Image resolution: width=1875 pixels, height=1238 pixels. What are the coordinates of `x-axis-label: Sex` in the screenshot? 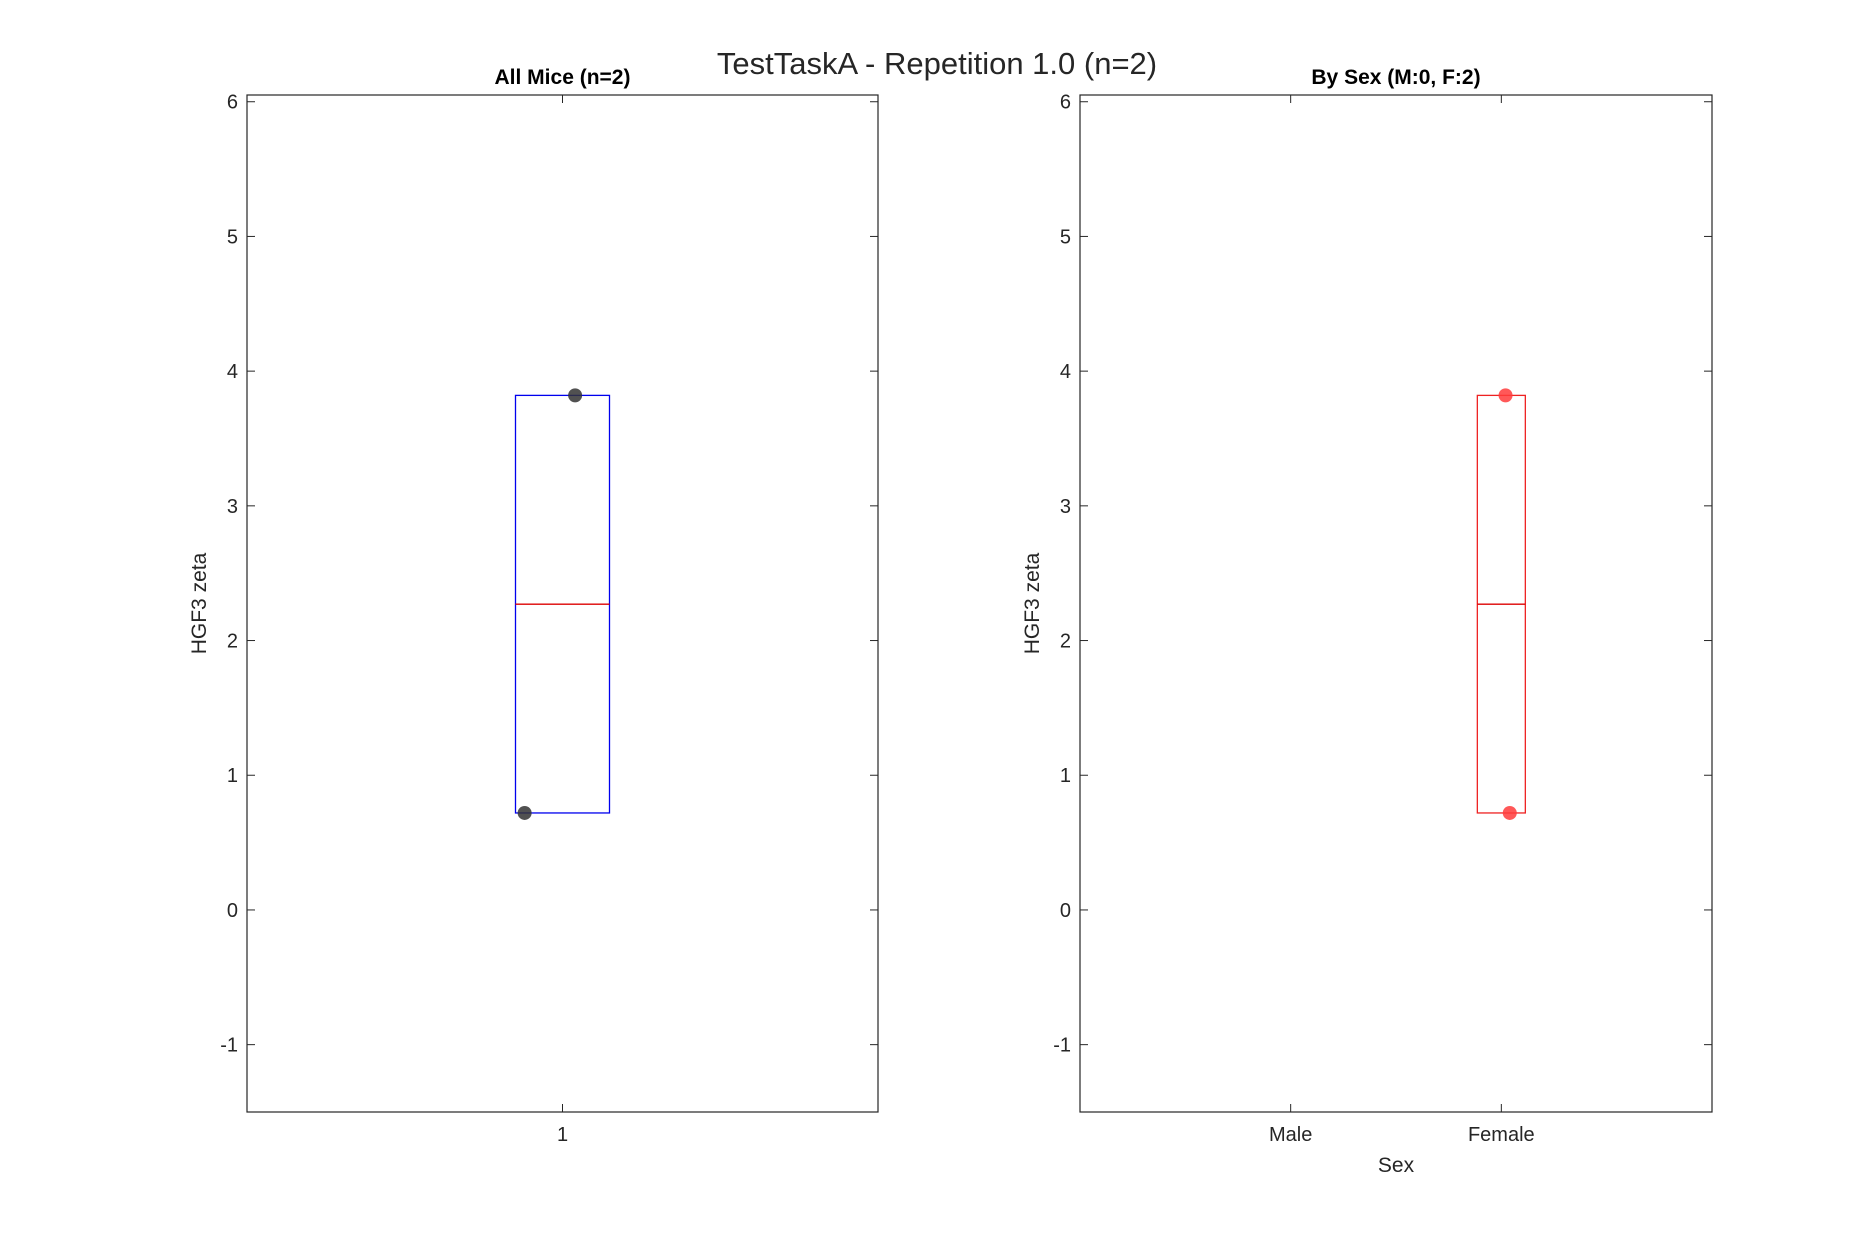 It's located at (1396, 1165).